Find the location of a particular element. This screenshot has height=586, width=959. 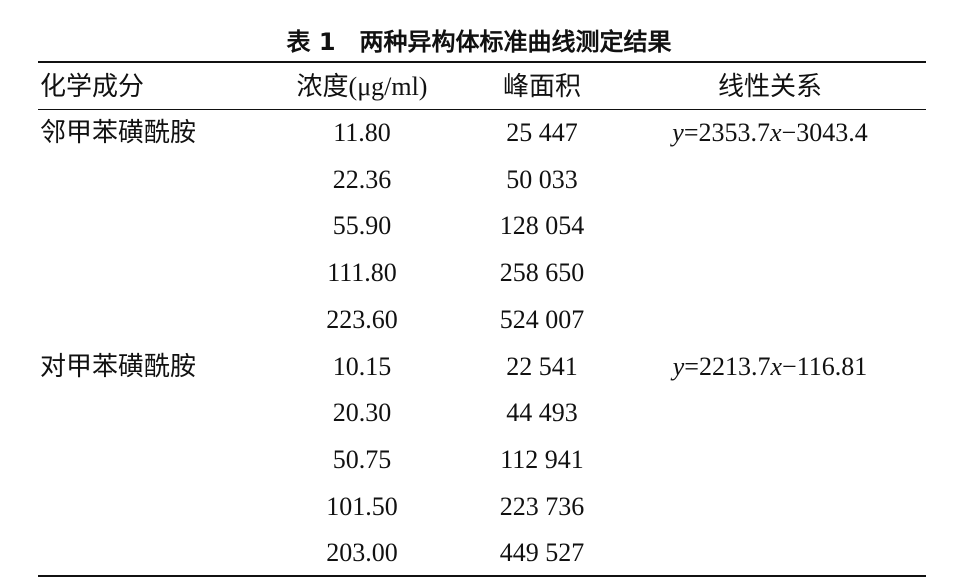

concentration: 50.75 is located at coordinates (362, 459).